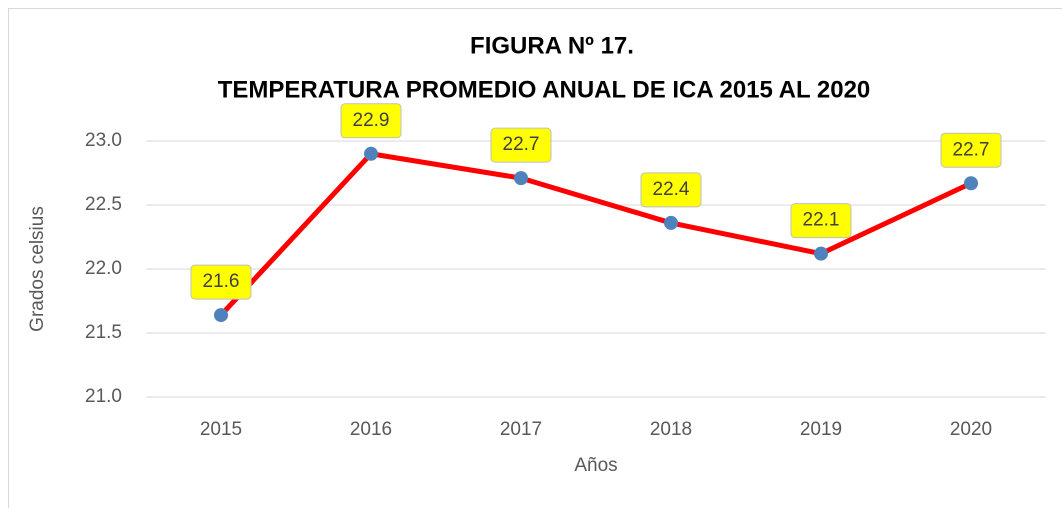 This screenshot has height=508, width=1062. Describe the element at coordinates (103, 204) in the screenshot. I see `y-tick-label: 22.5` at that location.